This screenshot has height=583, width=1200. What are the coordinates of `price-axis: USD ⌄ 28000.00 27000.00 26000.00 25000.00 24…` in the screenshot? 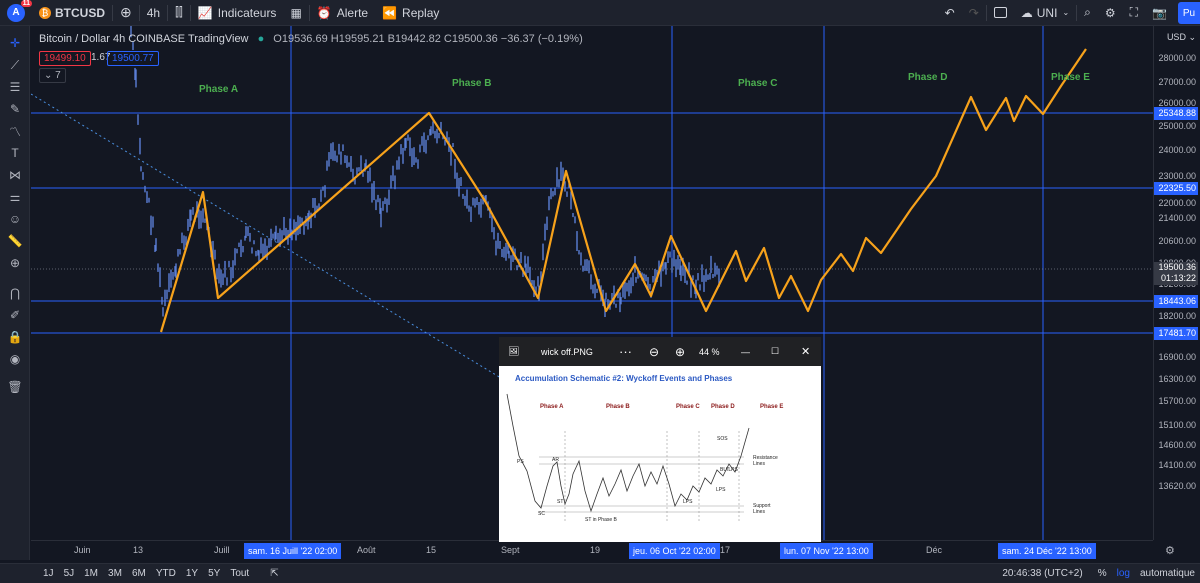 It's located at (1176, 283).